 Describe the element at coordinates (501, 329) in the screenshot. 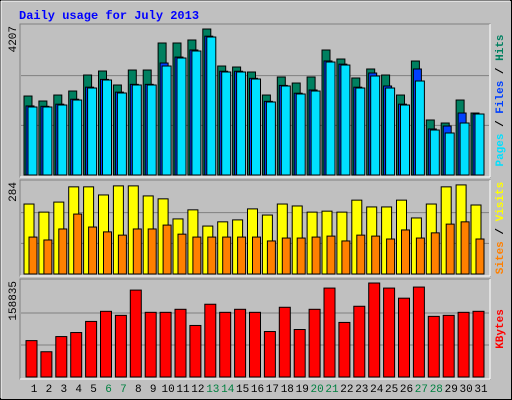

I see `legend-entry: KBytes` at that location.